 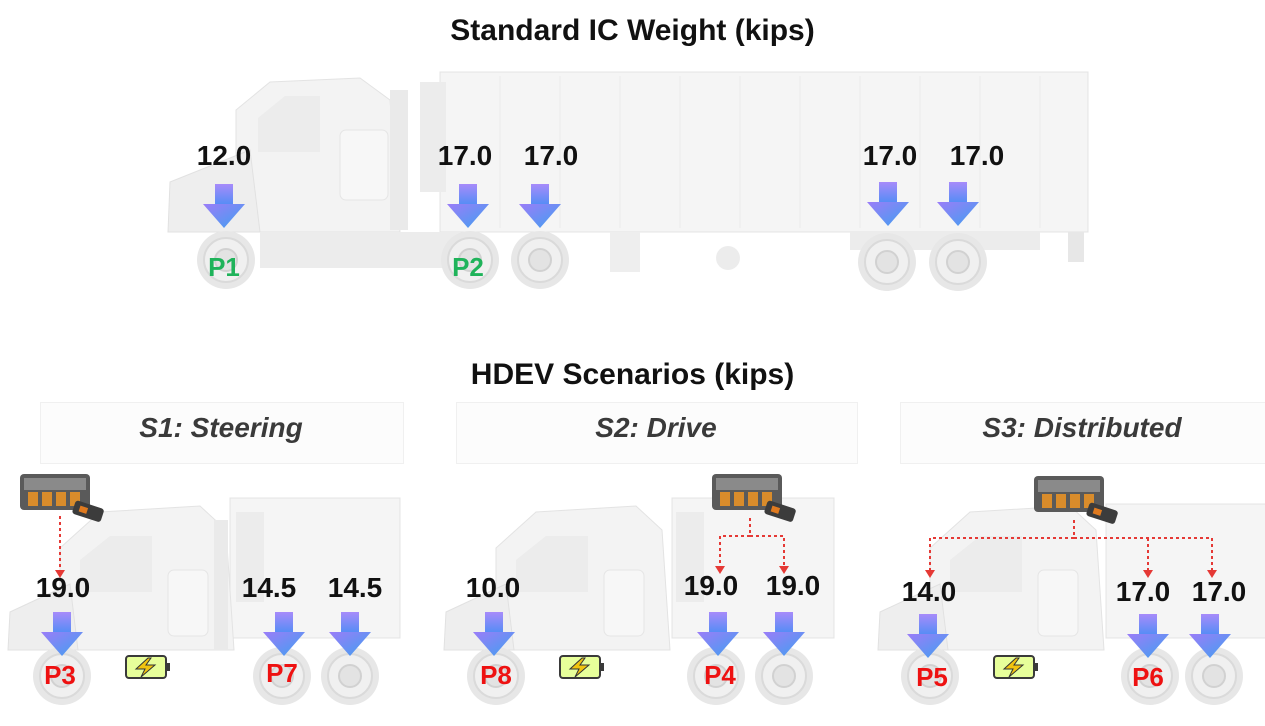 I want to click on bottom-title: HDEV Scenarios (kips), so click(x=632, y=374).